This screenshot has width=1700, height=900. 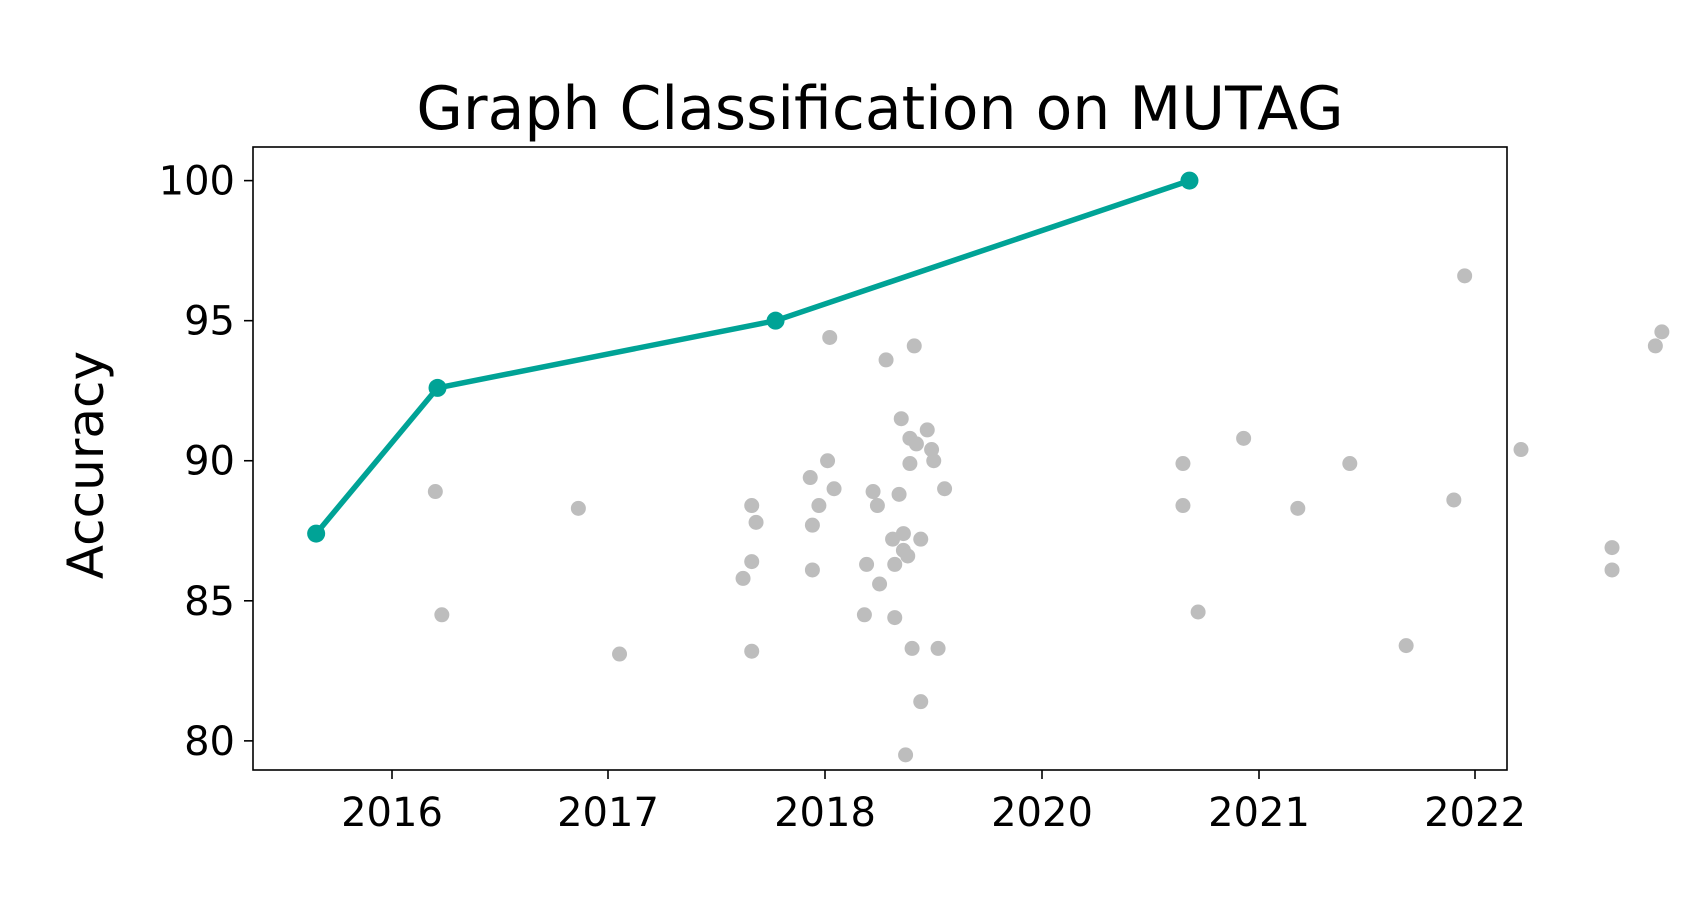 What do you see at coordinates (1259, 813) in the screenshot?
I see `x-tick-label: 2021` at bounding box center [1259, 813].